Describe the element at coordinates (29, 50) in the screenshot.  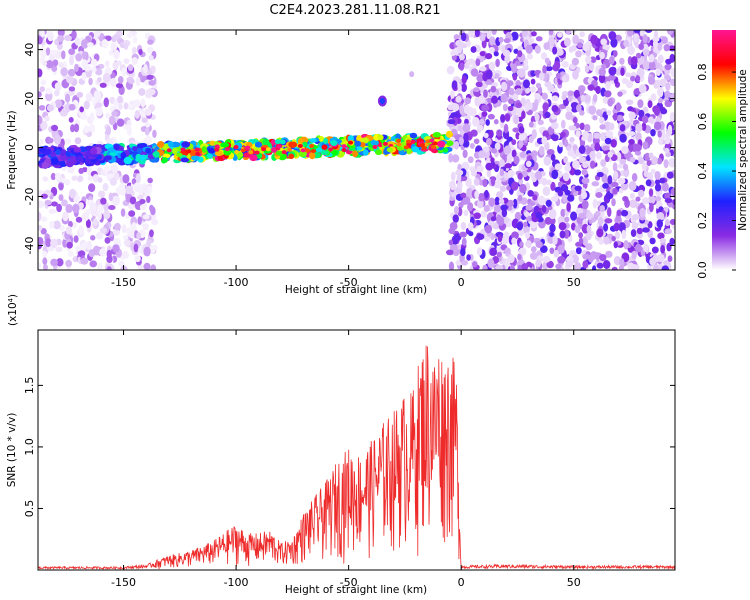
I see `y-tick-label: 40` at that location.